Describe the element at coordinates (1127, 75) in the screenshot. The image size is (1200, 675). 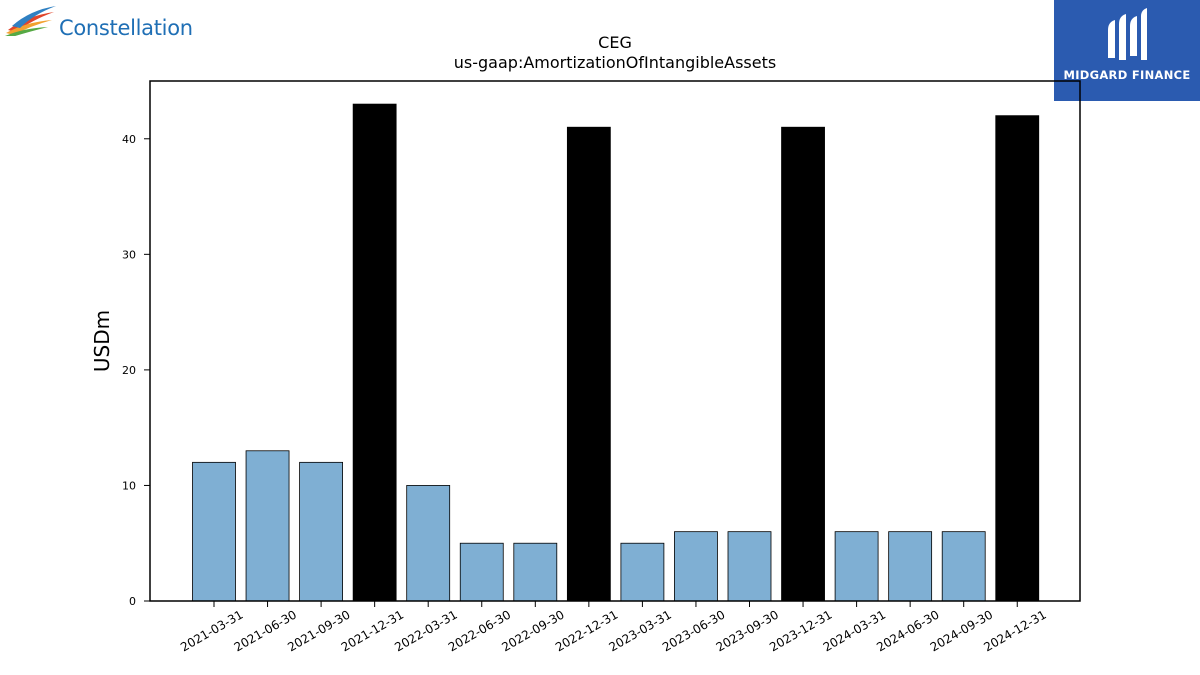
I see `midgard-finance-name: MIDGARD FINANCE` at that location.